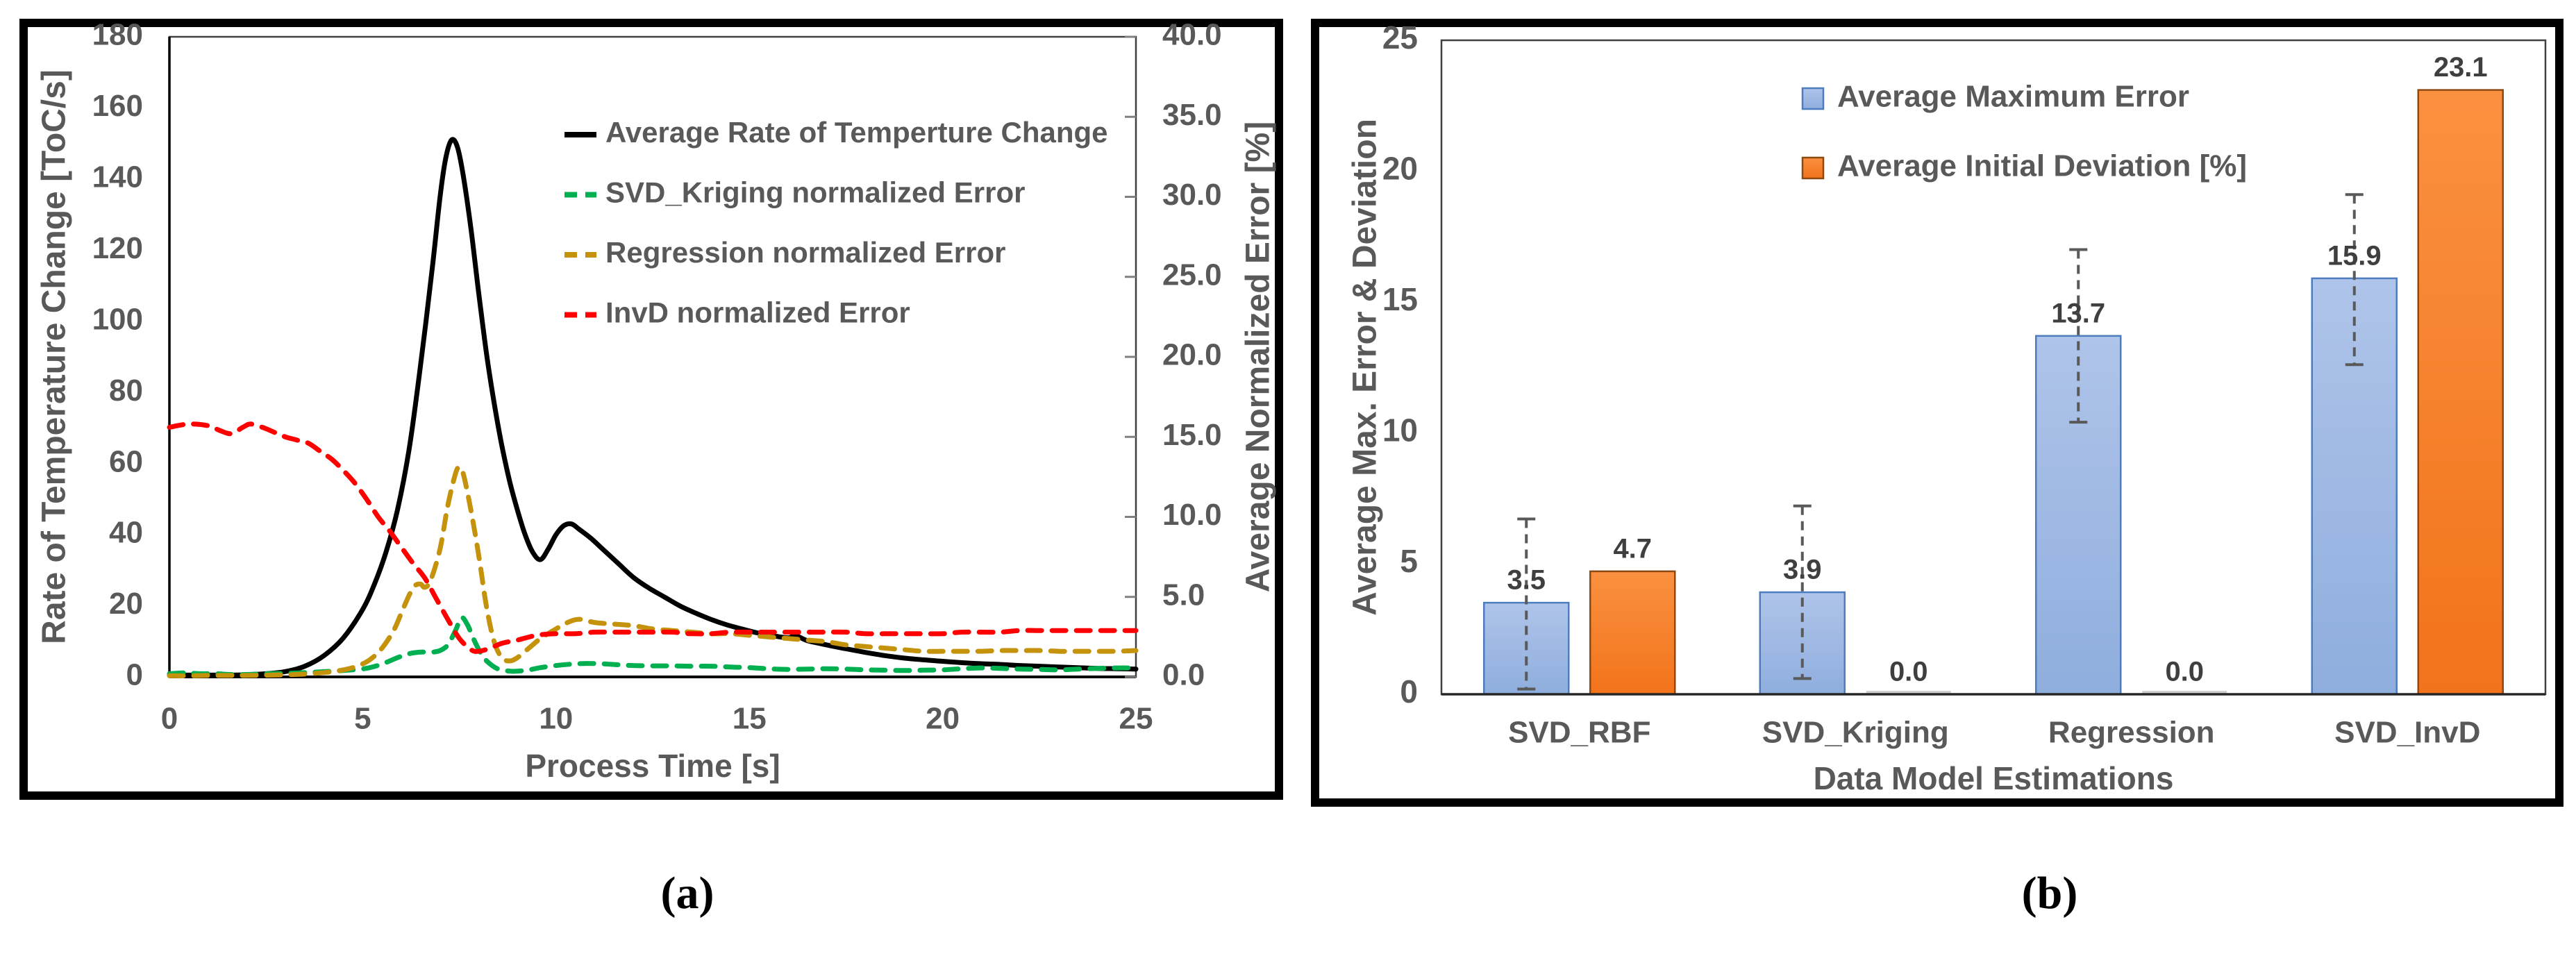 The image size is (2576, 956). I want to click on a-legend-label: SVD_Kriging normalized Error, so click(815, 192).